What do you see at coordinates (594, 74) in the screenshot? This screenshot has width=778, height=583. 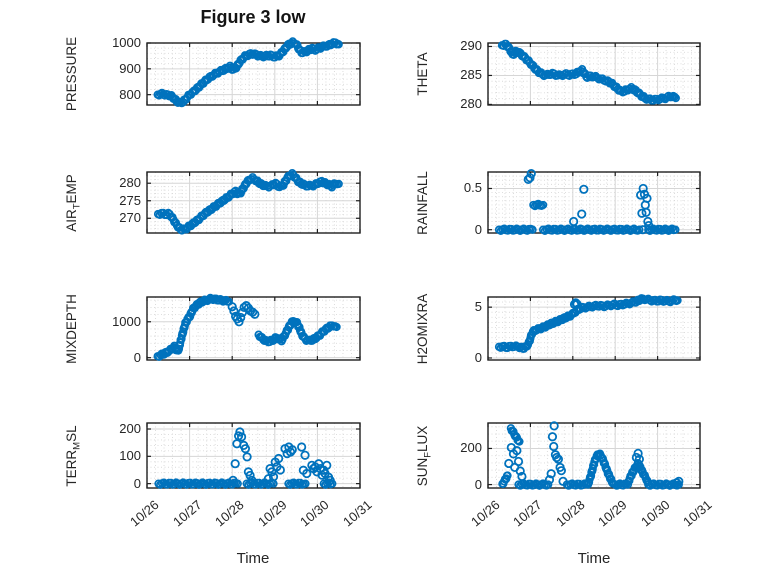 I see `plot-area-theta` at bounding box center [594, 74].